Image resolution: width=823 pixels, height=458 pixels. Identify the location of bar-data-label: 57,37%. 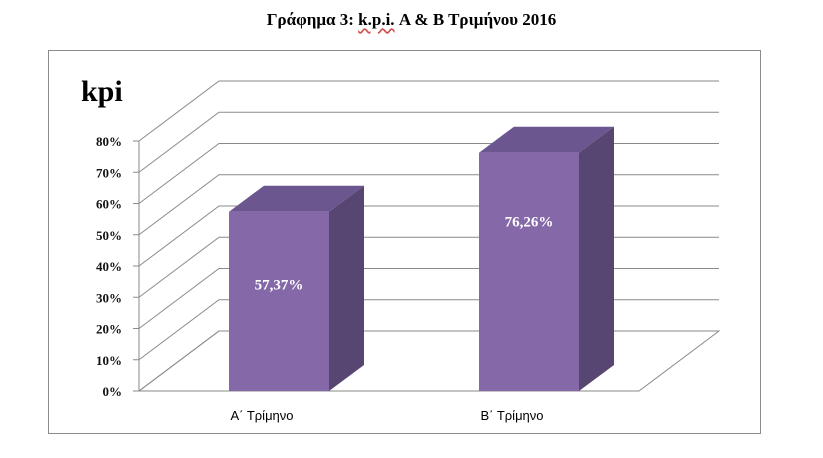
(279, 285).